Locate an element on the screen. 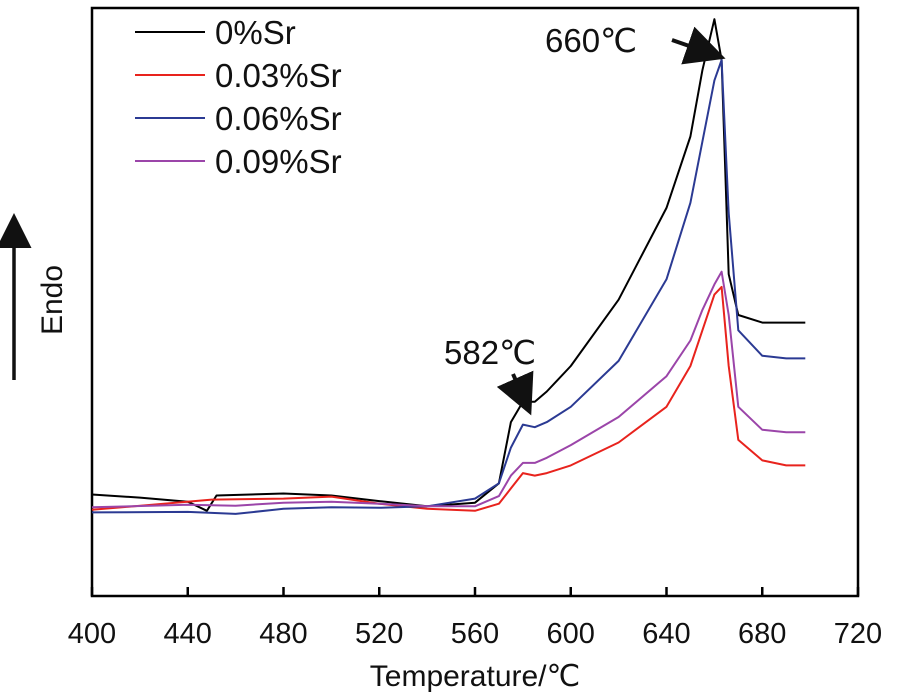 Image resolution: width=904 pixels, height=700 pixels. x-tick-label: 480 is located at coordinates (283, 634).